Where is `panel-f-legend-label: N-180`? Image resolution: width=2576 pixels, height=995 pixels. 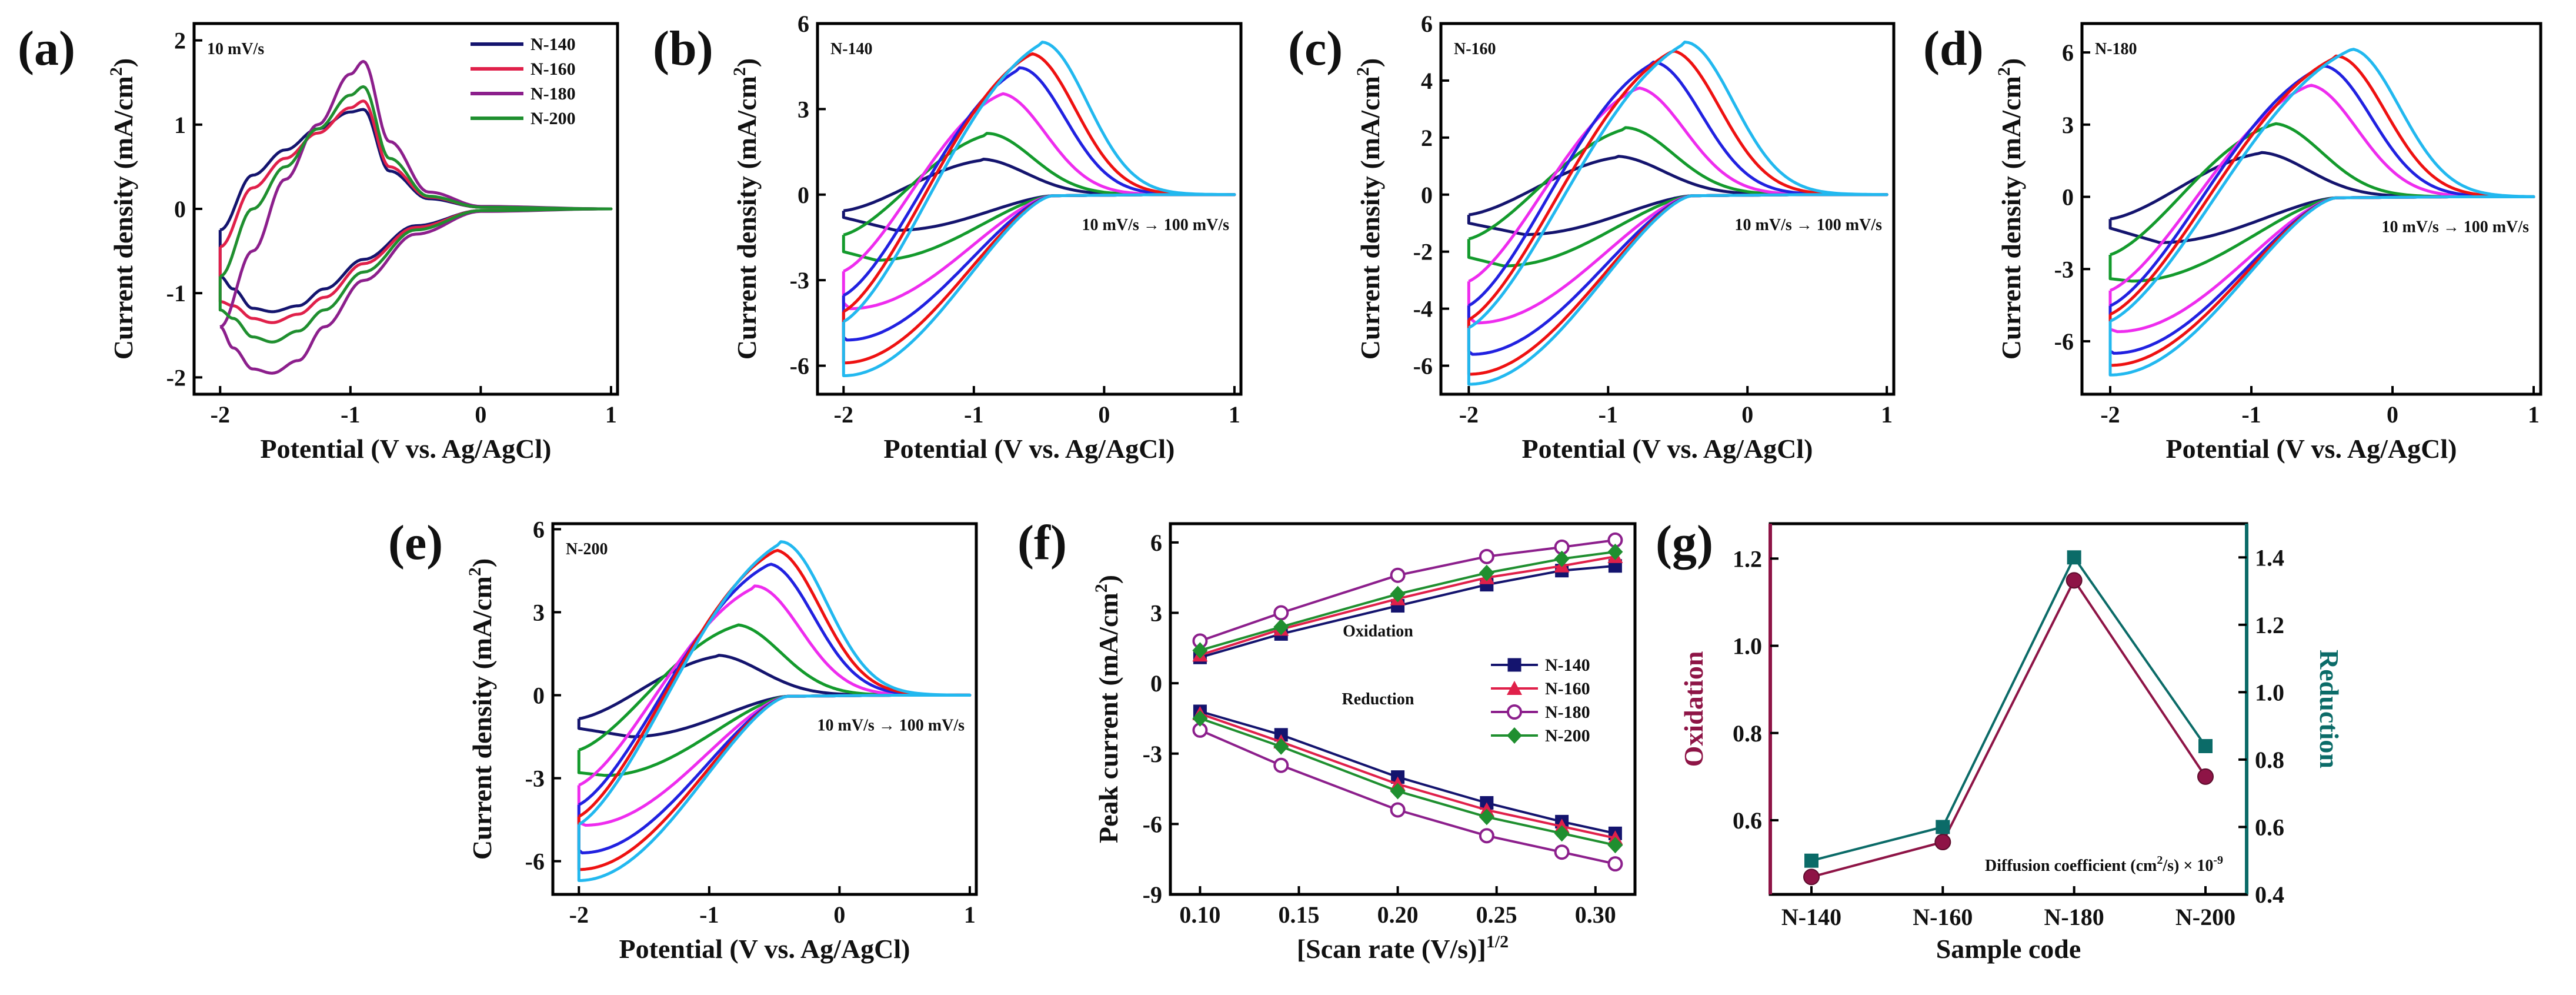
panel-f-legend-label: N-180 is located at coordinates (1567, 712).